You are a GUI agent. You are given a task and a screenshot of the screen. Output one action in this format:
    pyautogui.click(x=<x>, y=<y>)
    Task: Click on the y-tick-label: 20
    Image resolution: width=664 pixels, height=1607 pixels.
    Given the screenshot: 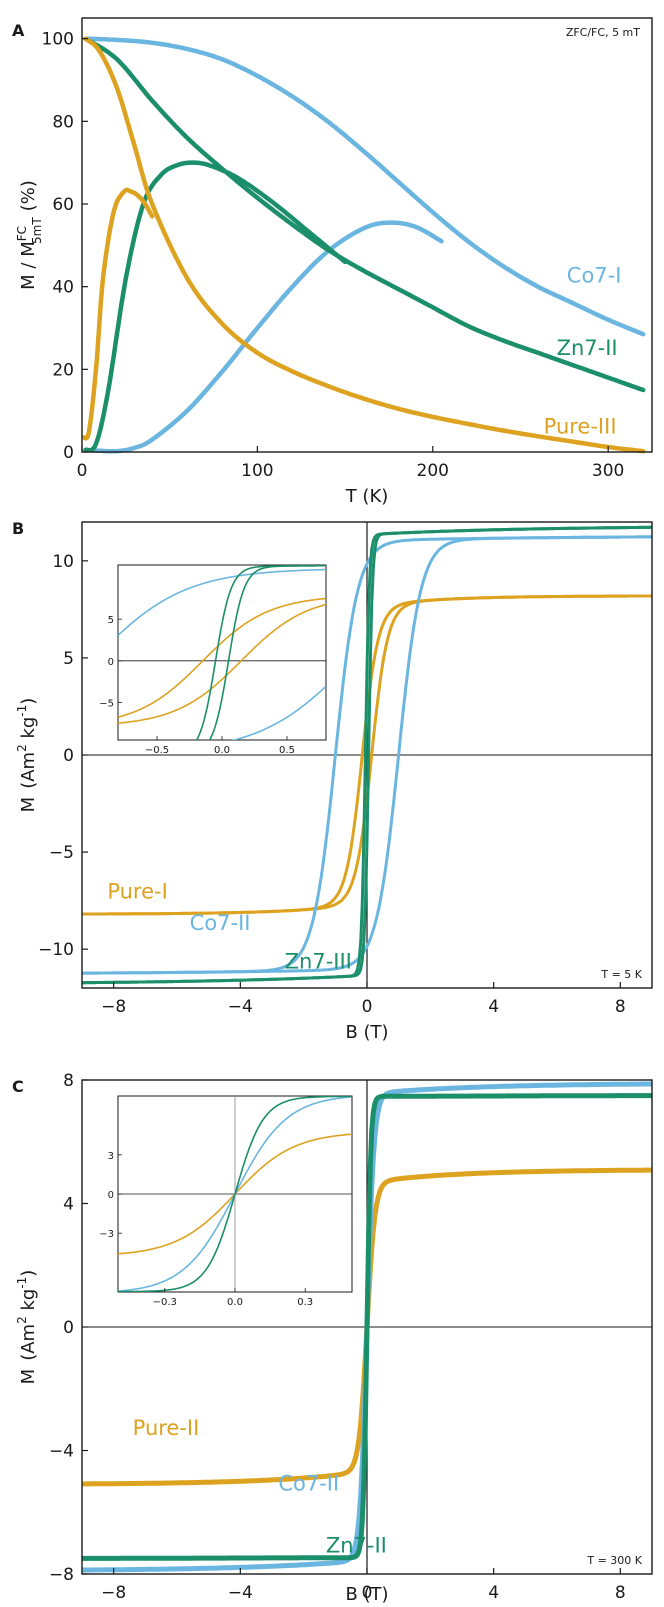 What is the action you would take?
    pyautogui.click(x=63, y=370)
    